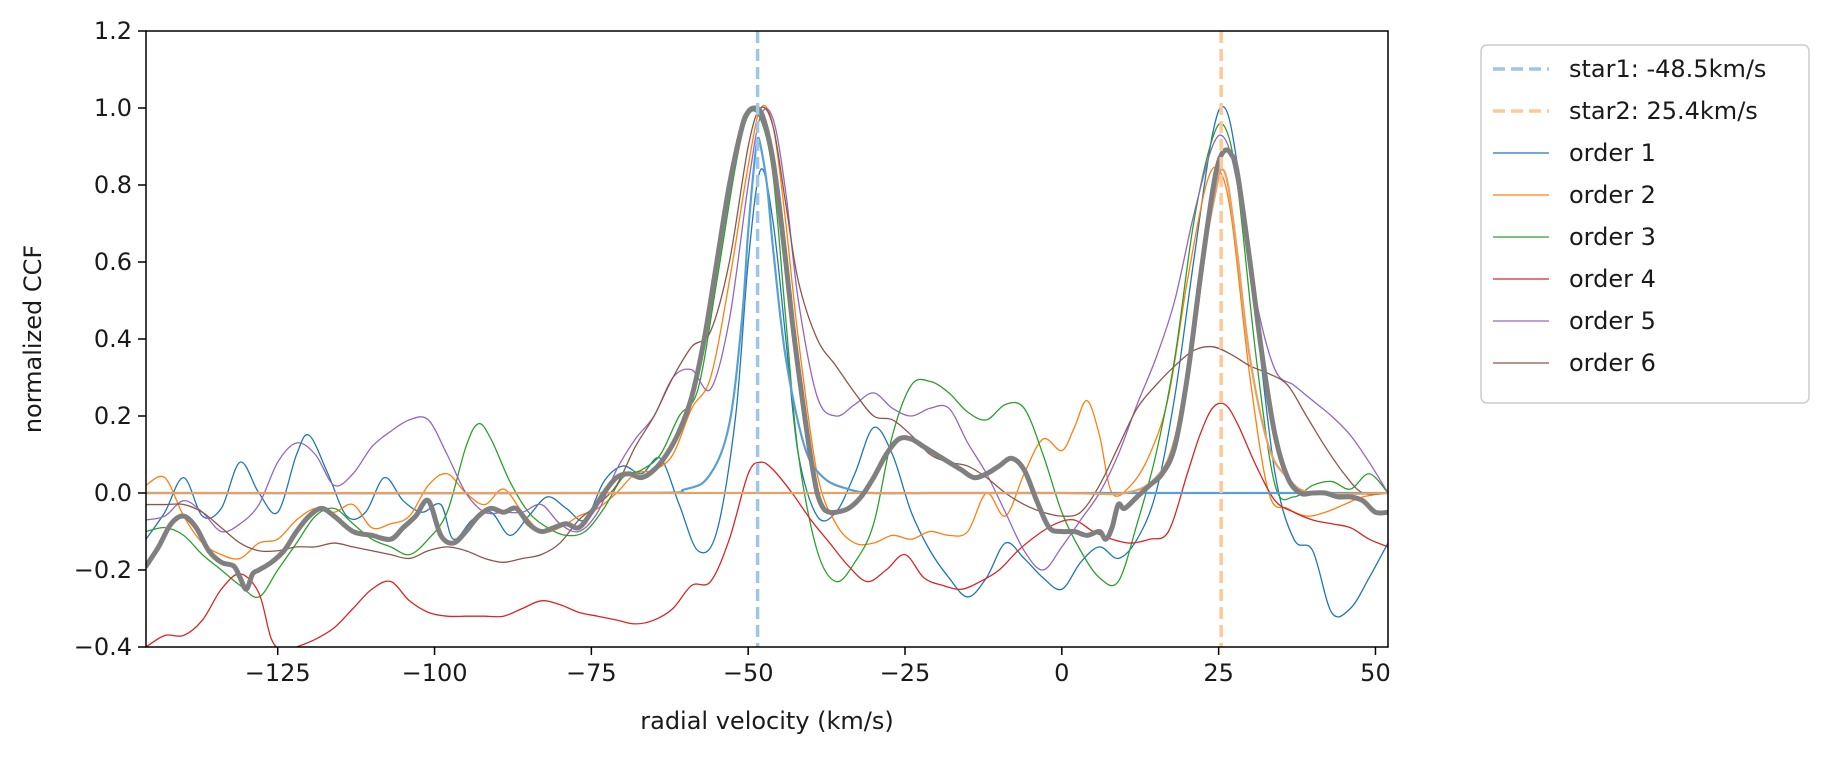 The width and height of the screenshot is (1826, 757). What do you see at coordinates (1663, 111) in the screenshot?
I see `legend-label-star2: star2: 25.4km/s` at bounding box center [1663, 111].